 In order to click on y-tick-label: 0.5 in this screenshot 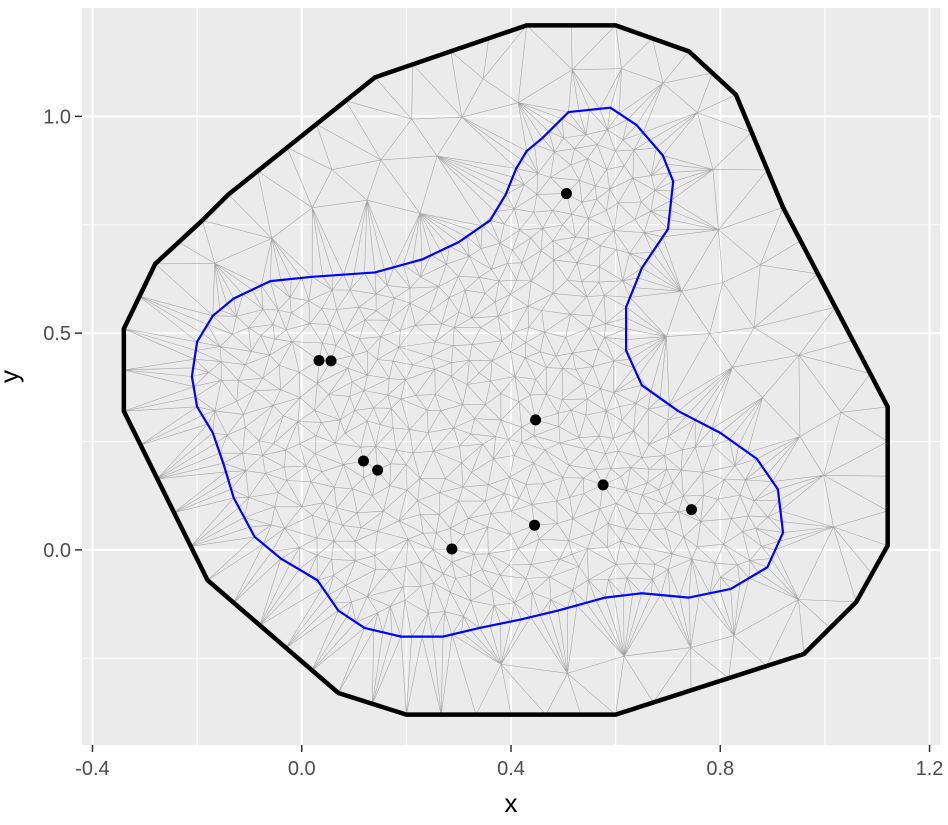, I will do `click(57, 334)`.